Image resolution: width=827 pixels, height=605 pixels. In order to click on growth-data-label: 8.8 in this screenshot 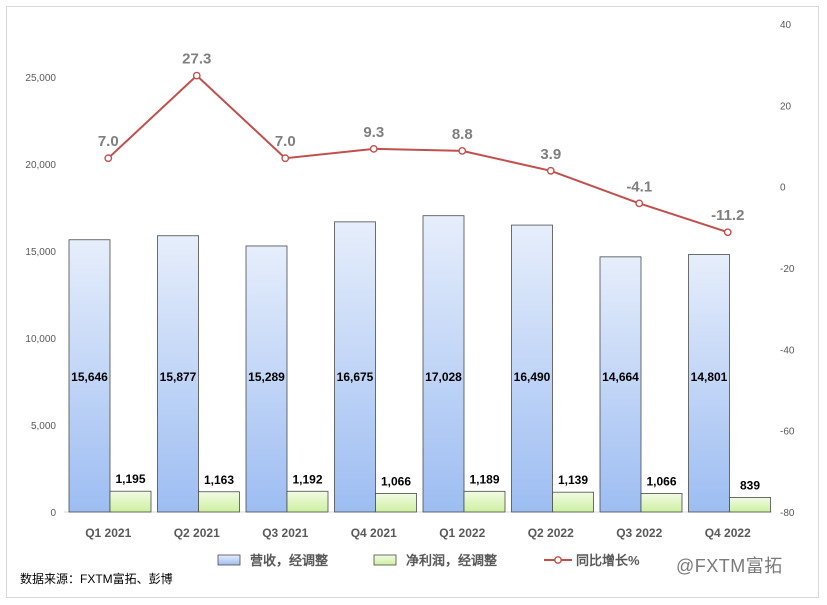, I will do `click(462, 134)`.